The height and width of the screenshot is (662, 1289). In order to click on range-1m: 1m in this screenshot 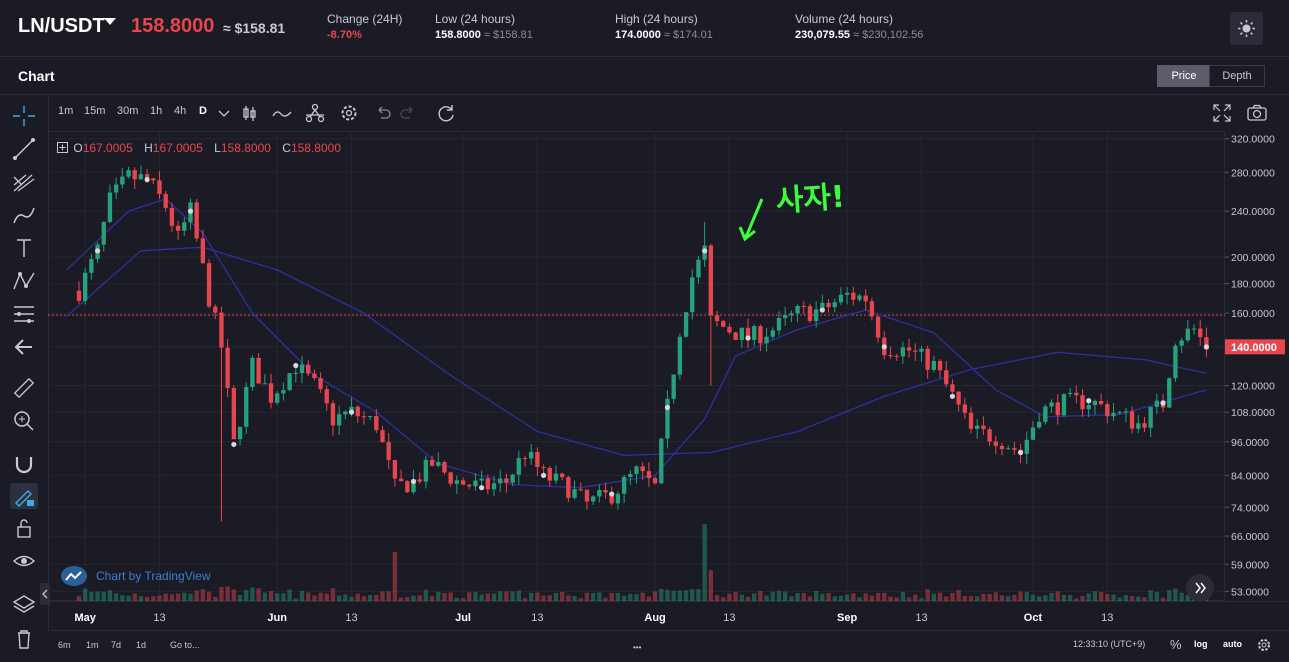, I will do `click(92, 645)`.